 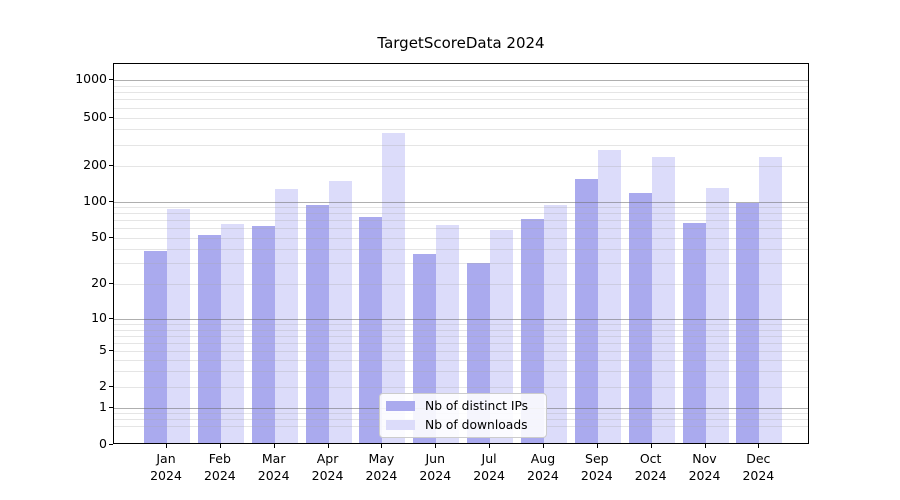 What do you see at coordinates (286, 316) in the screenshot?
I see `bar-downloads-mar` at bounding box center [286, 316].